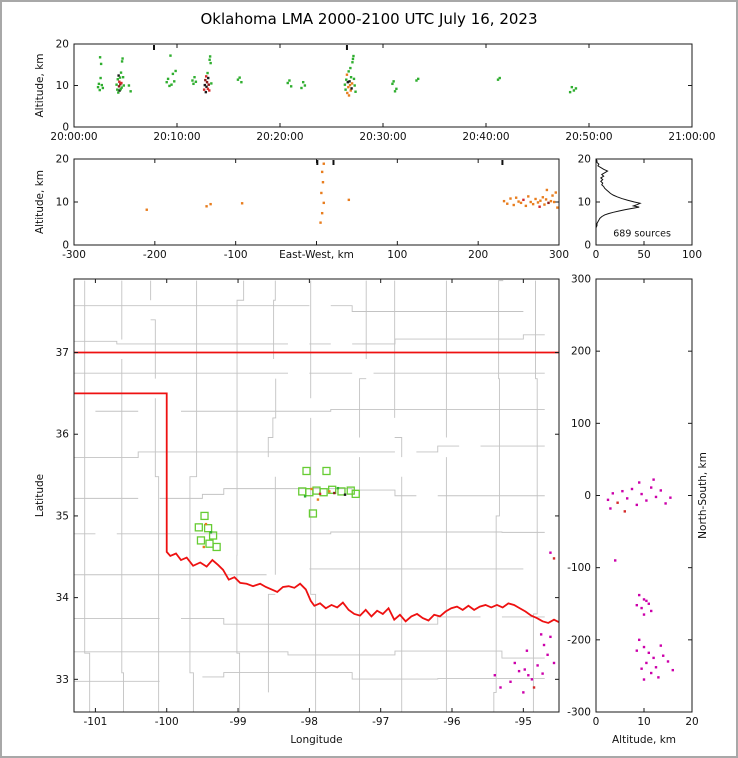 The height and width of the screenshot is (758, 738). I want to click on x-axis-title: Longitude, so click(316, 740).